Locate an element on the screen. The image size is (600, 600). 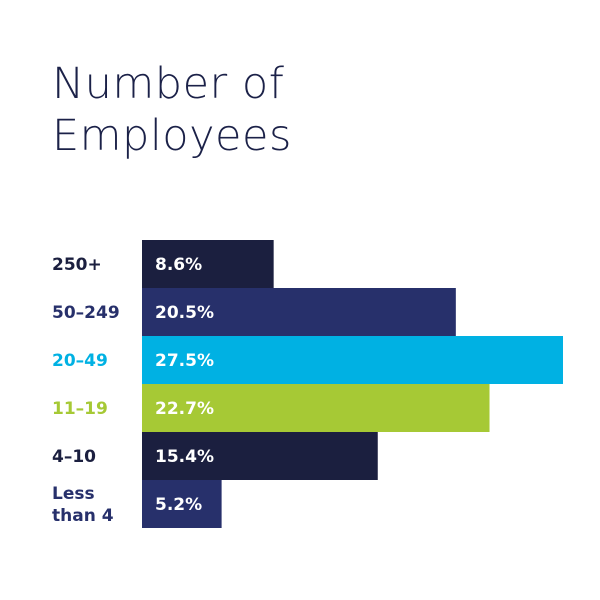
category-label-2: 20–49 is located at coordinates (80, 361).